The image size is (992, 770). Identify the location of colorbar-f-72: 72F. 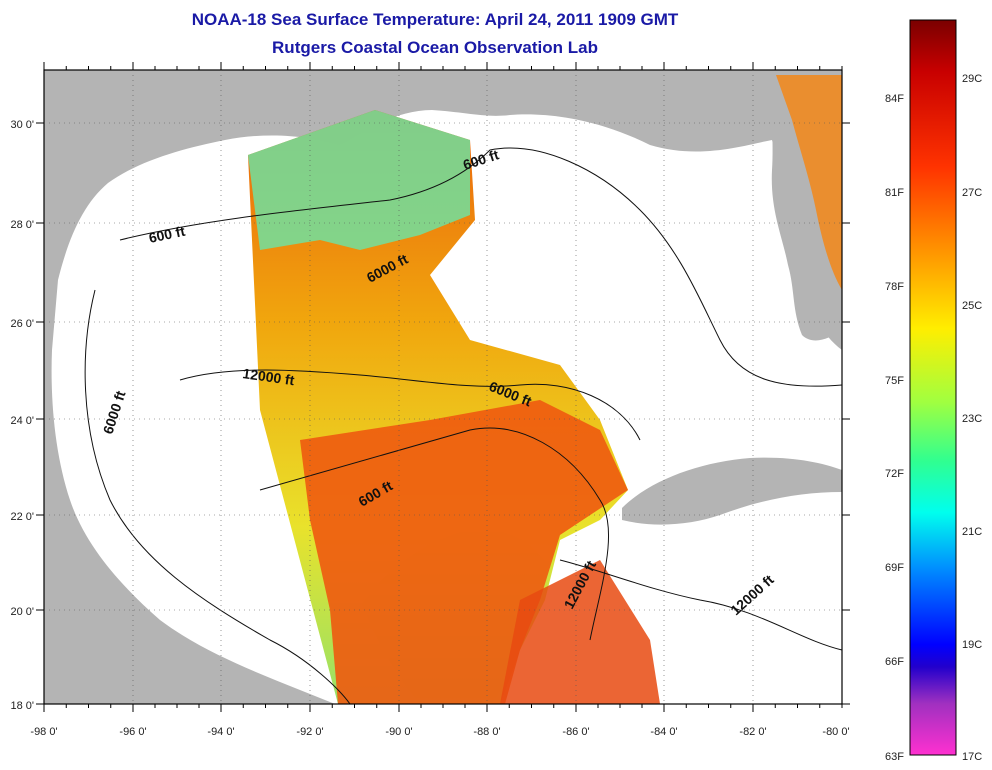
(894, 474).